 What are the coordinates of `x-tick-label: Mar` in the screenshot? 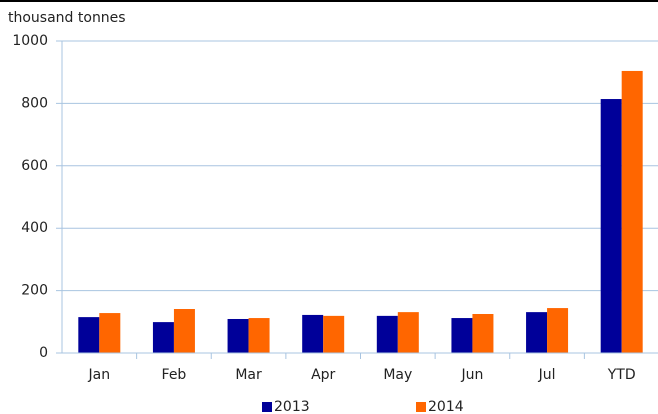 It's located at (248, 375).